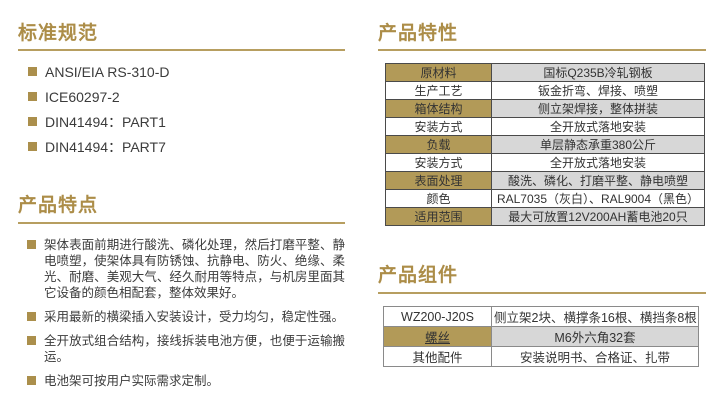  I want to click on table-row: 箱体结构 侧立架焊接，整体拼装, so click(545, 108).